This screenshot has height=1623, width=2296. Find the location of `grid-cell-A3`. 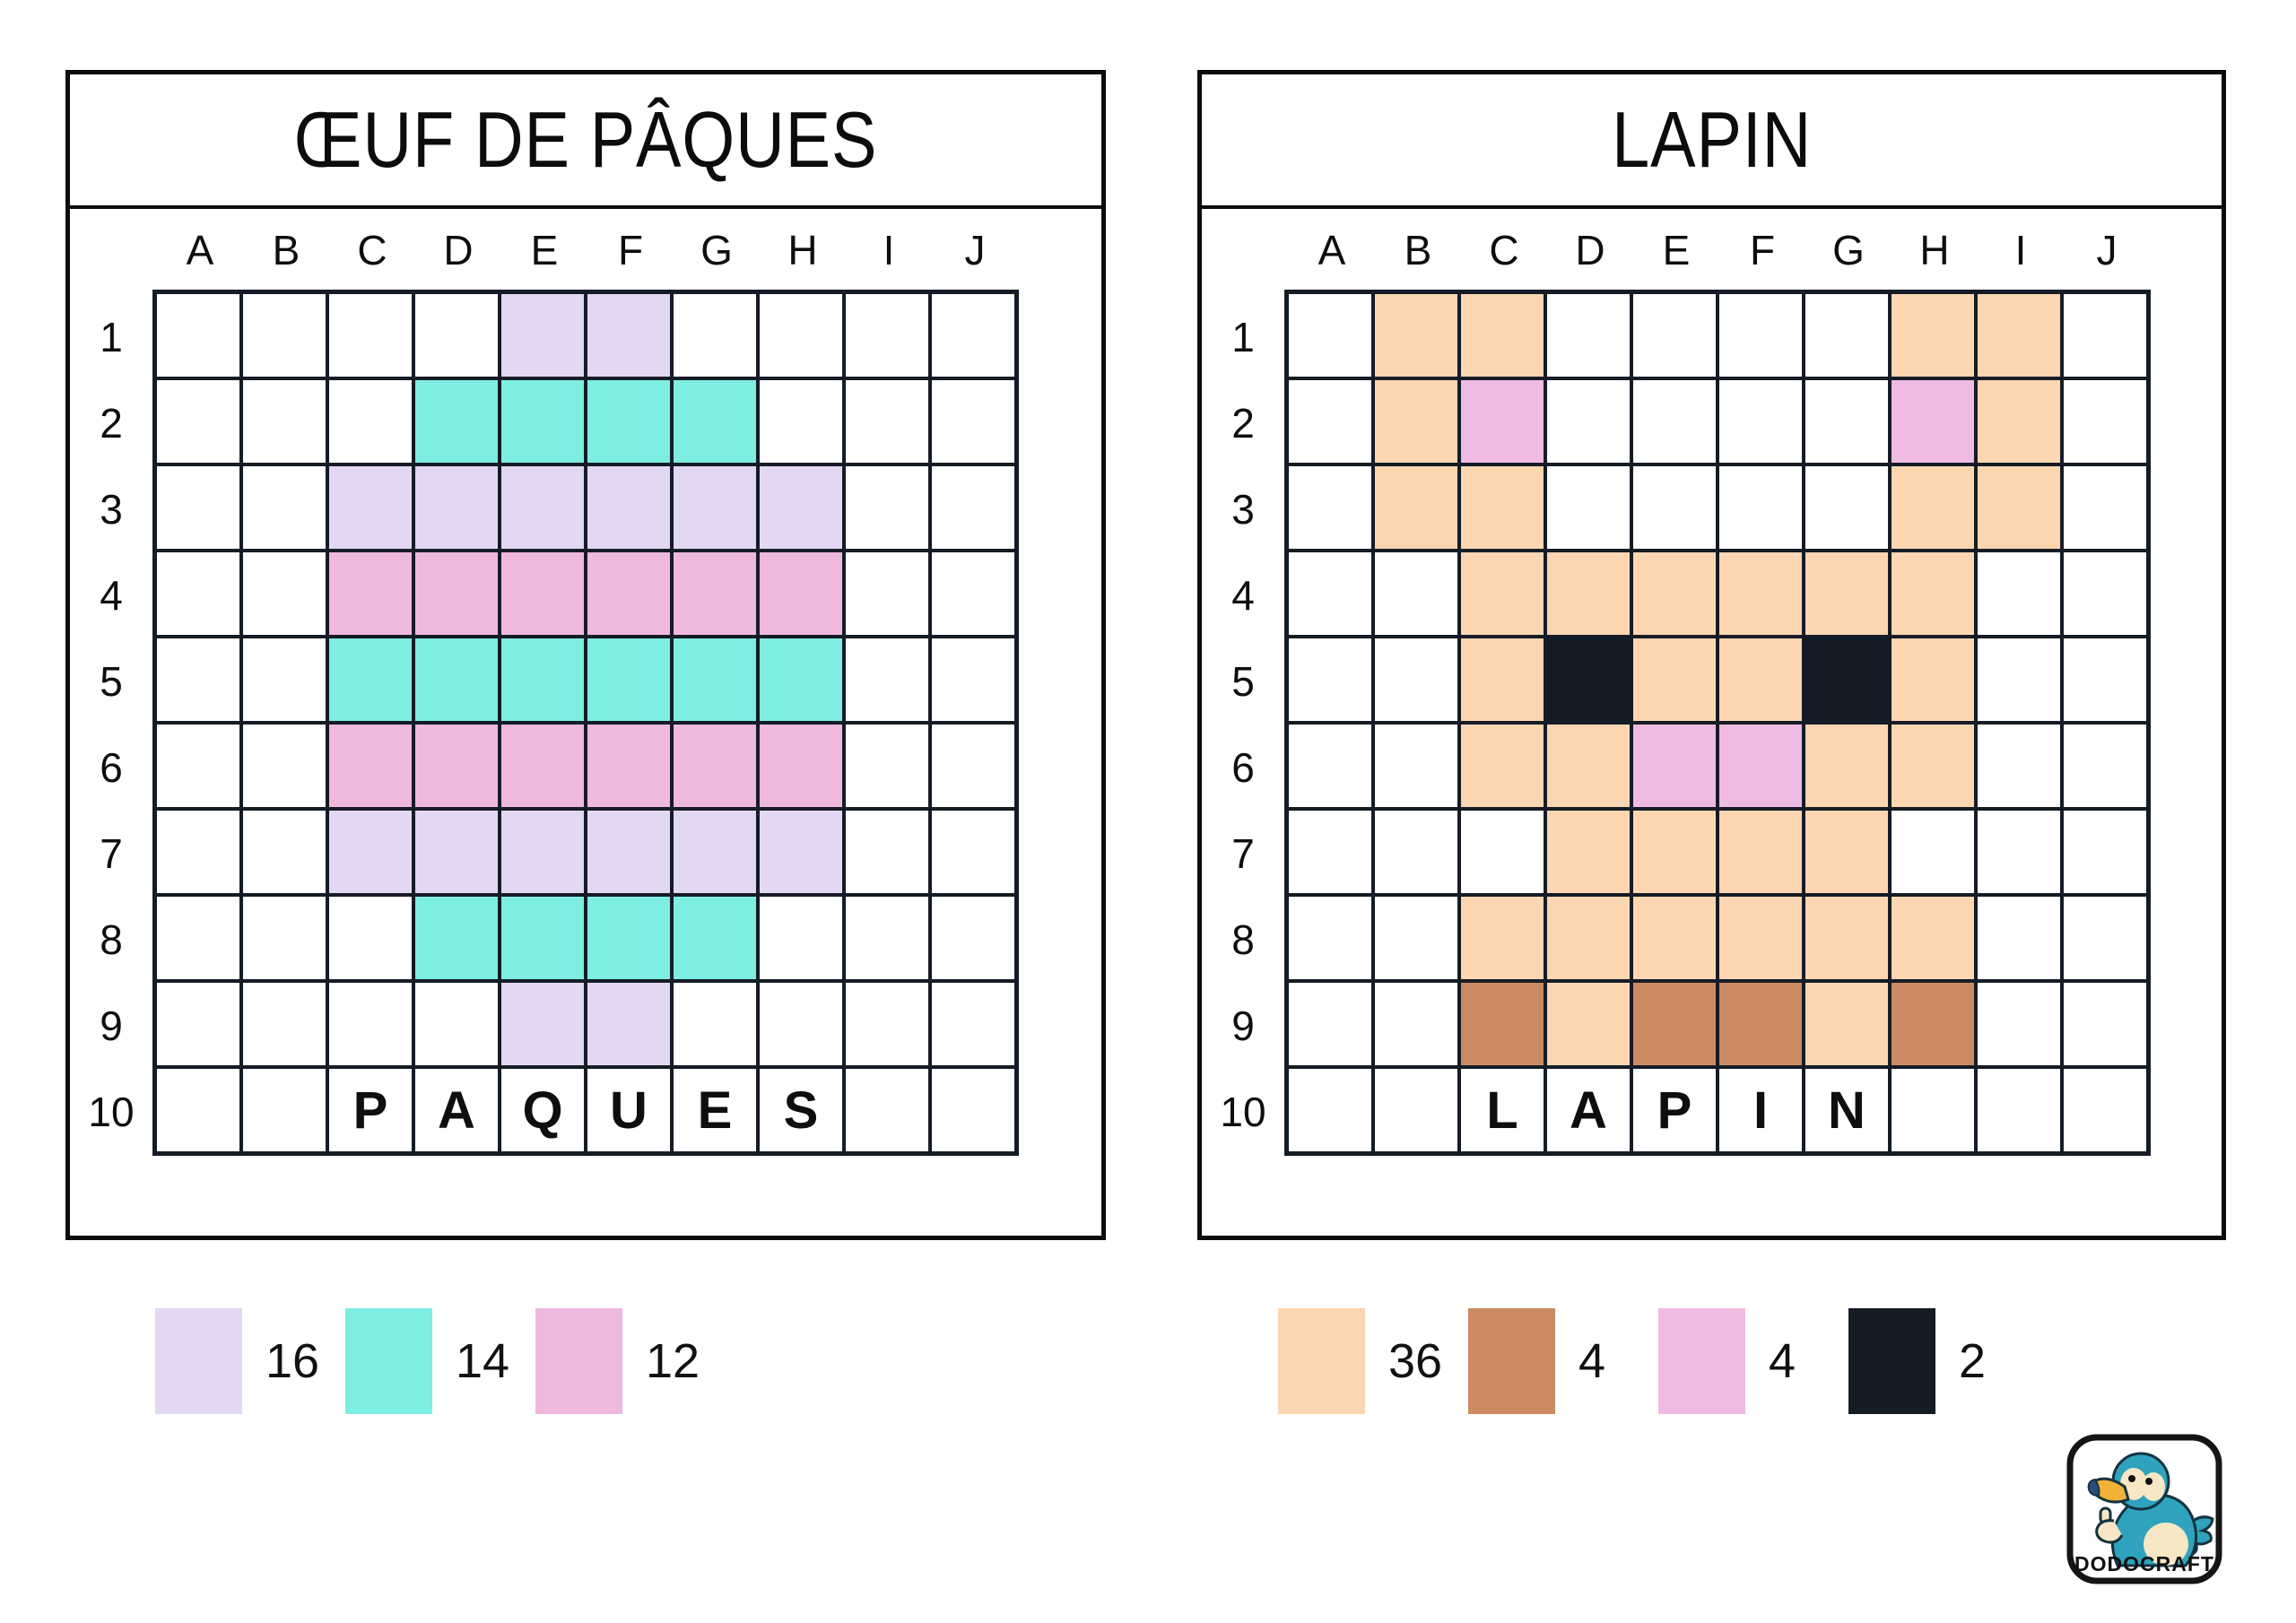

grid-cell-A3 is located at coordinates (1330, 507).